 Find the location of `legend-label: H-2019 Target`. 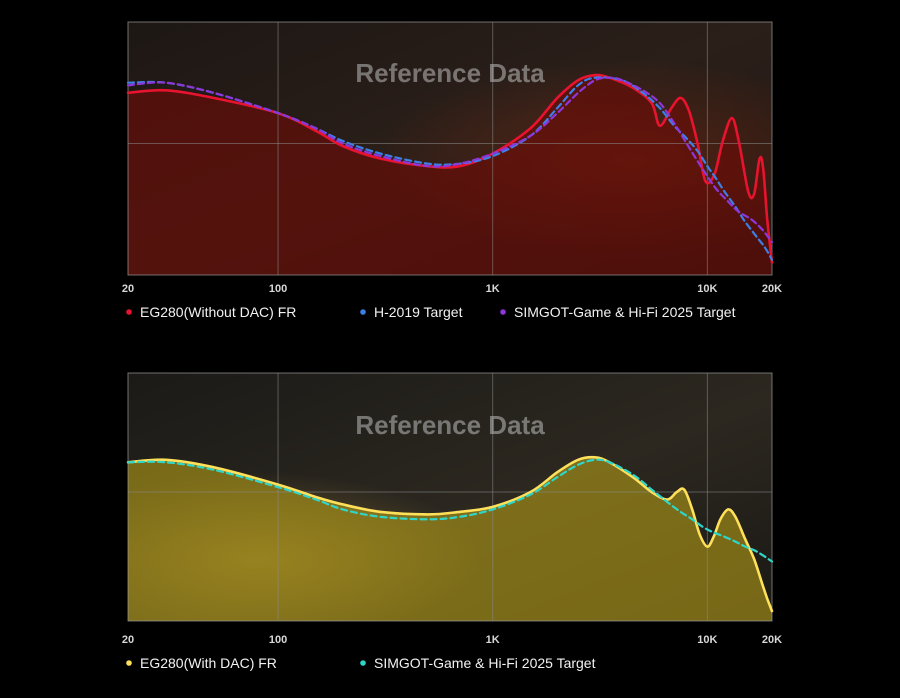

legend-label: H-2019 Target is located at coordinates (418, 312).